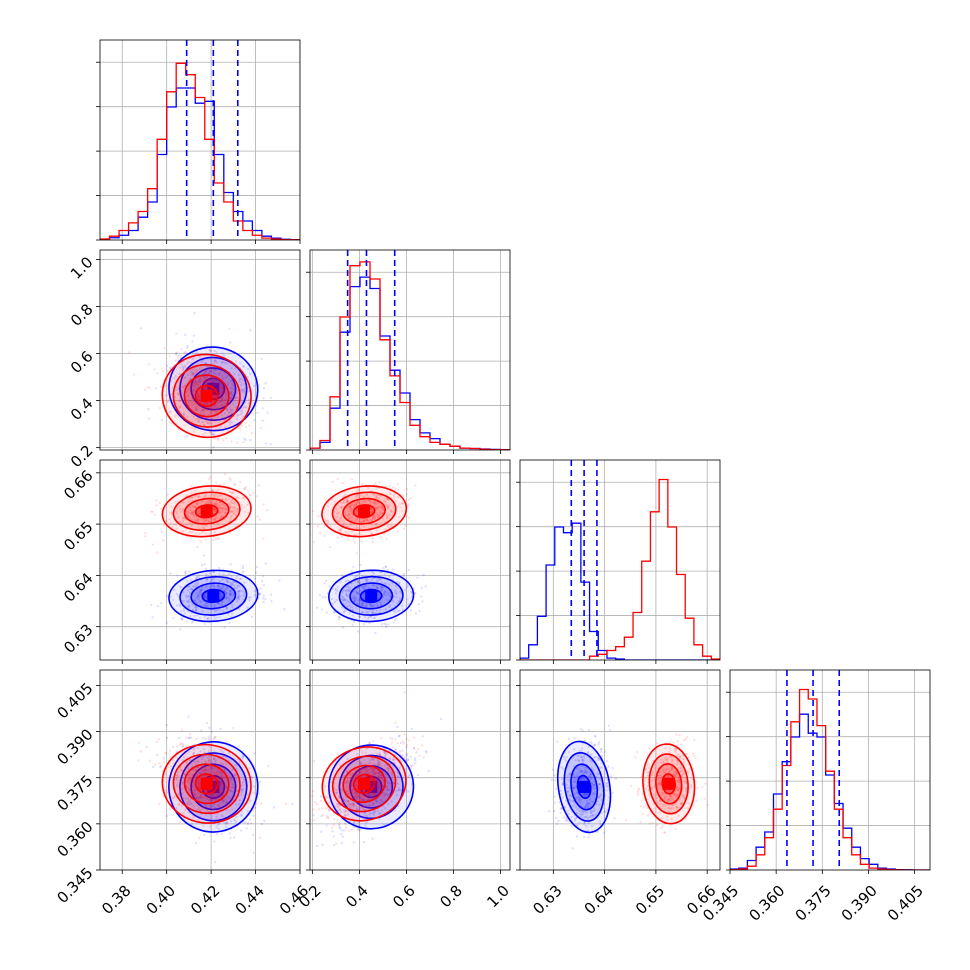 This screenshot has height=970, width=970. Describe the element at coordinates (74, 839) in the screenshot. I see `y-tick-label-3-1: 0.360` at that location.